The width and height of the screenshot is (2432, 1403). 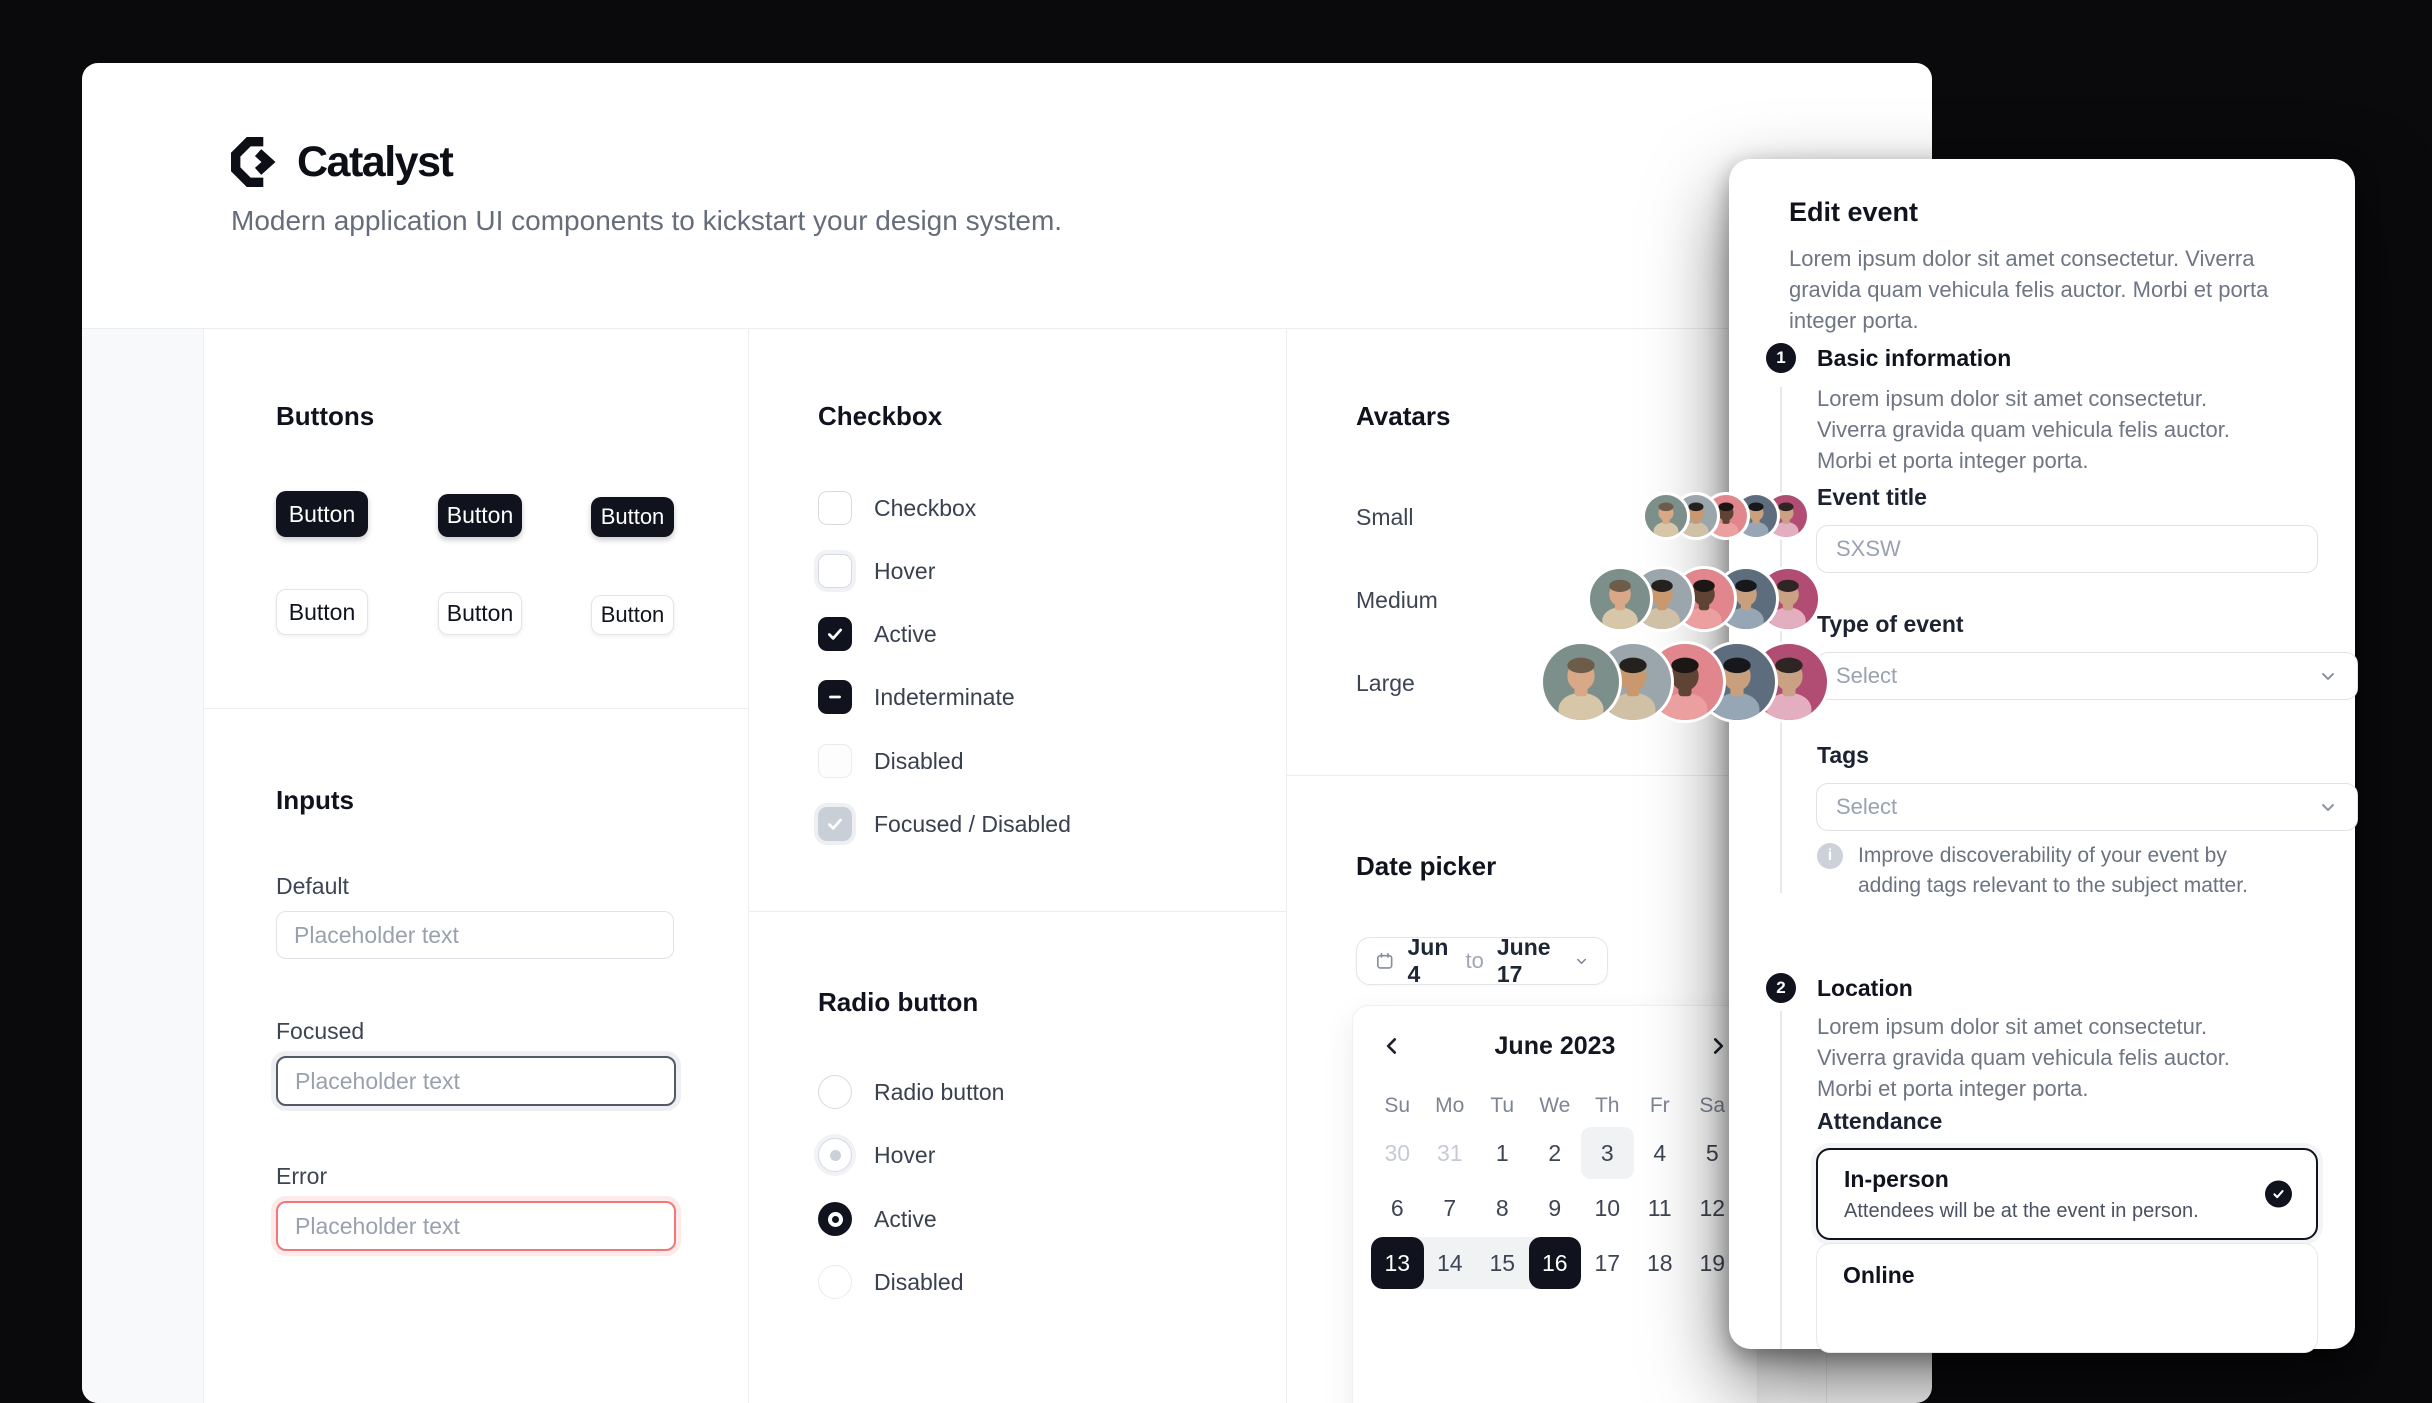 What do you see at coordinates (2067, 1298) in the screenshot?
I see `attendance-option-online: Online` at bounding box center [2067, 1298].